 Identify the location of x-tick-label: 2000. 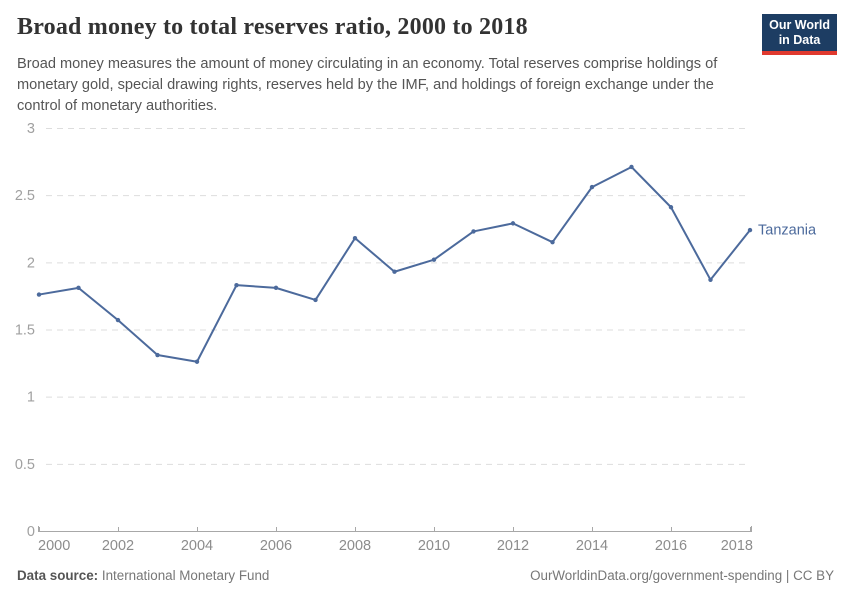
(54, 546).